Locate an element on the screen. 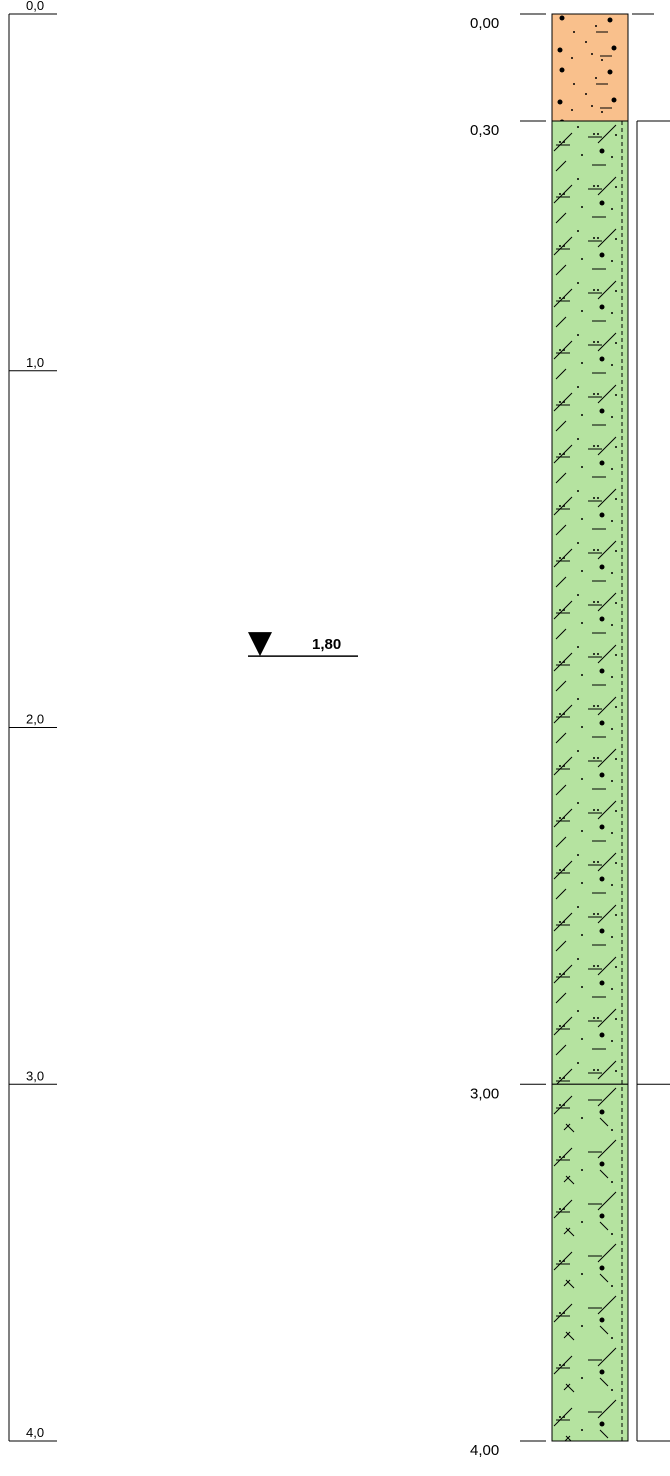  boundary-label: 3,00 is located at coordinates (484, 1093).